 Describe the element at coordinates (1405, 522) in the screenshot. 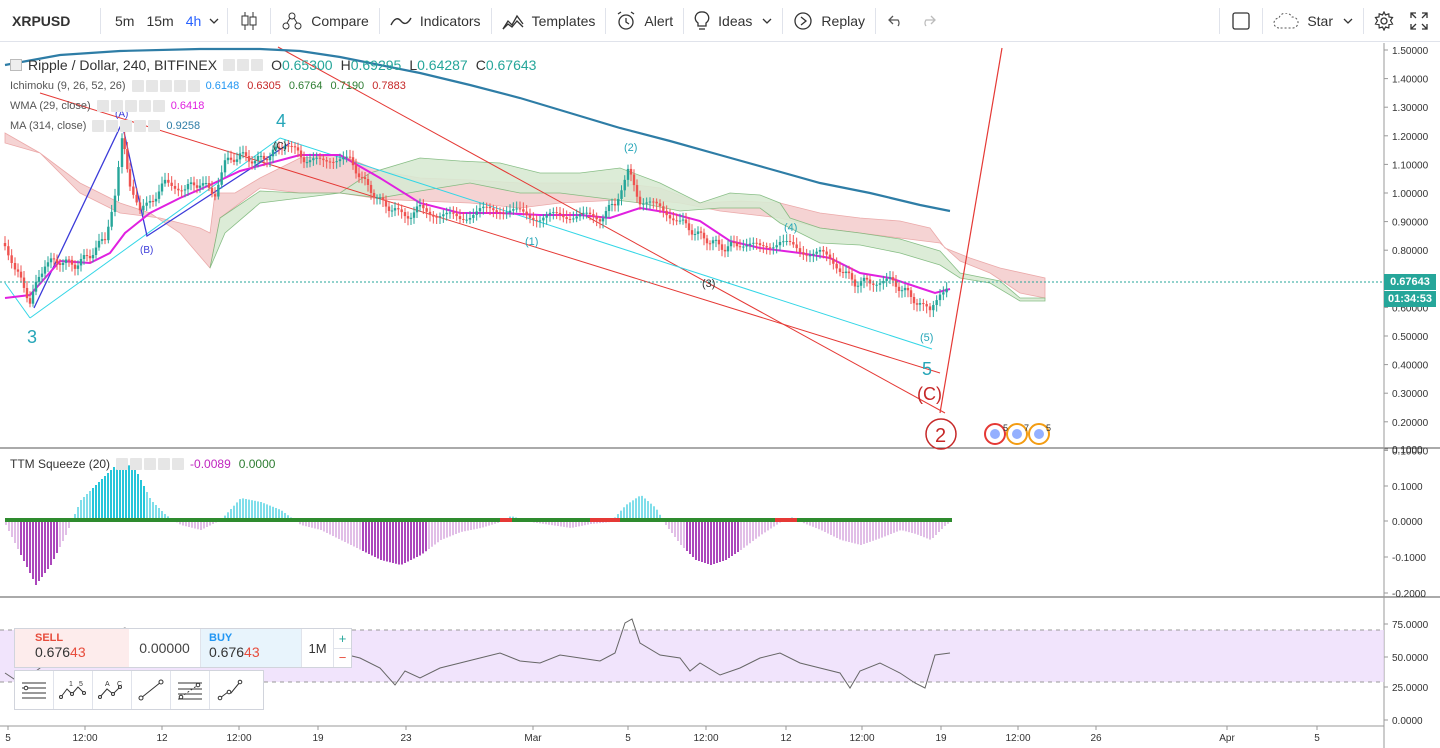

I see `ttm-axis: 0.1000 0.1000 0.0000 -0.1000 -0.2000` at that location.